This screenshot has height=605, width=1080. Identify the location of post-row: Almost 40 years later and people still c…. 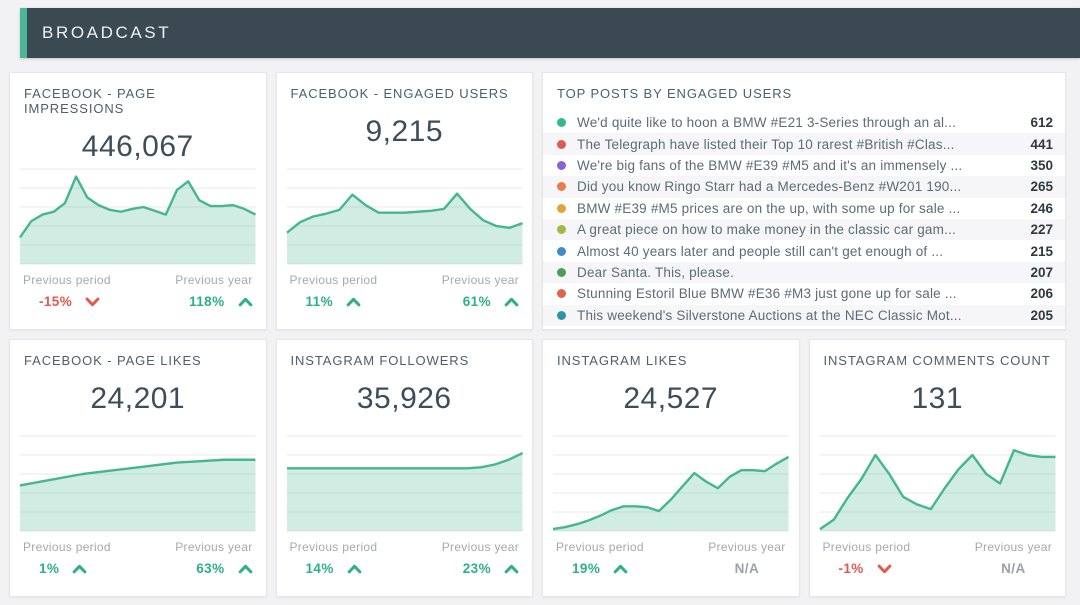
(804, 250).